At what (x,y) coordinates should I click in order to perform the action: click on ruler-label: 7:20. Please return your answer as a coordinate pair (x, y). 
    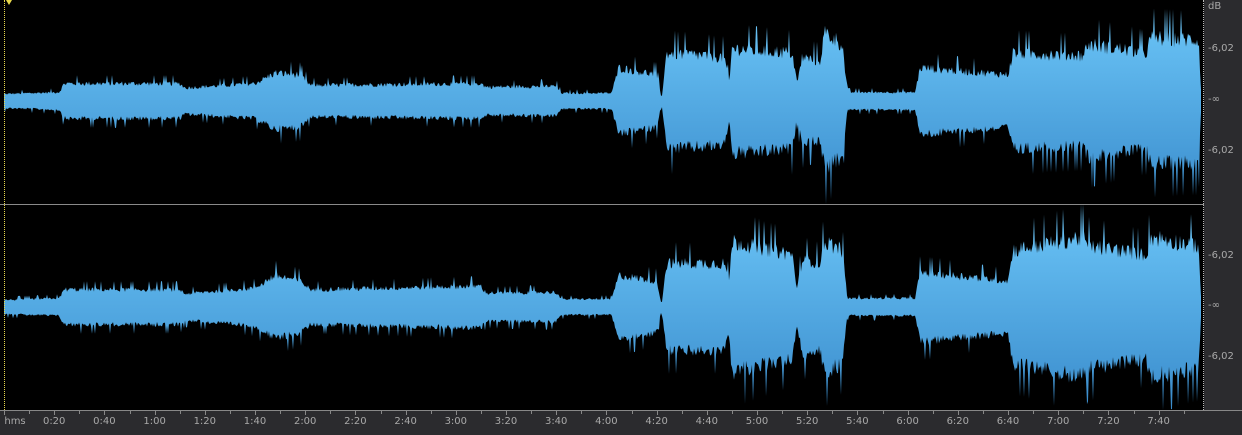
    Looking at the image, I should click on (1108, 421).